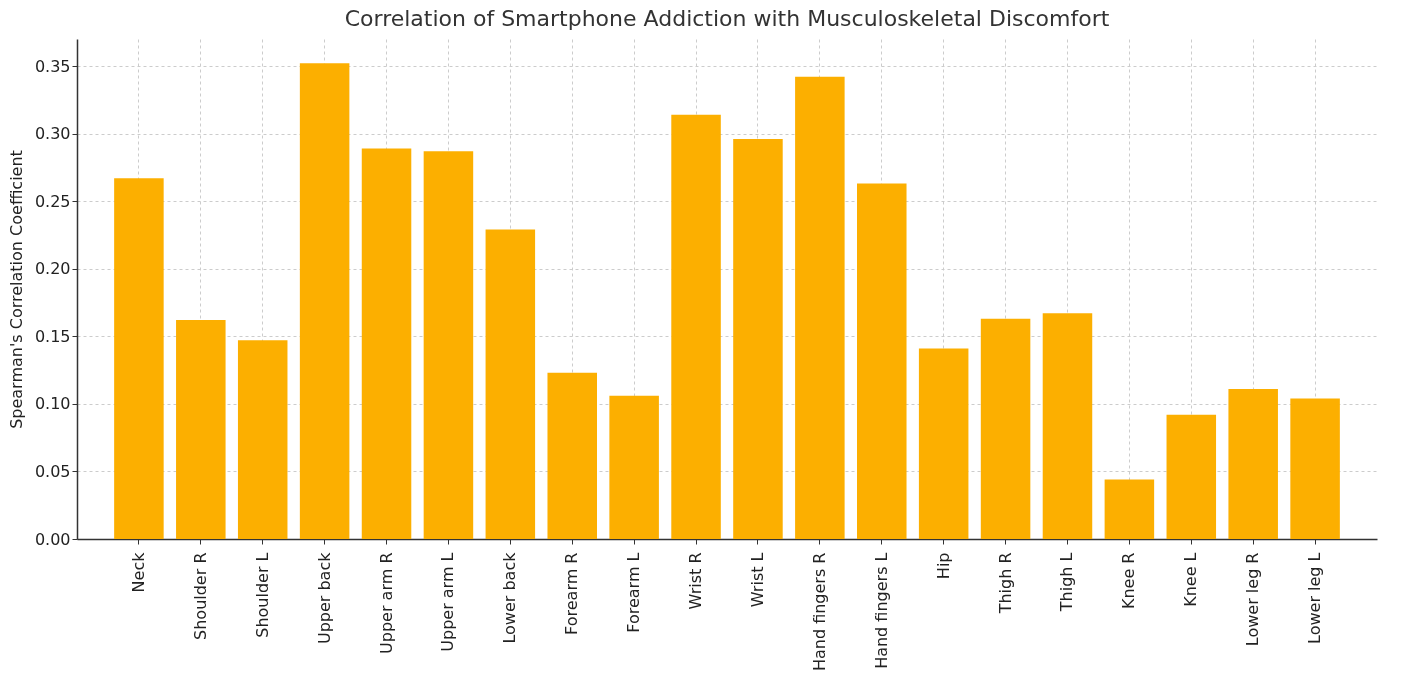 This screenshot has width=1409, height=700. Describe the element at coordinates (881, 610) in the screenshot. I see `x-tick-label: Hand fingers L` at that location.